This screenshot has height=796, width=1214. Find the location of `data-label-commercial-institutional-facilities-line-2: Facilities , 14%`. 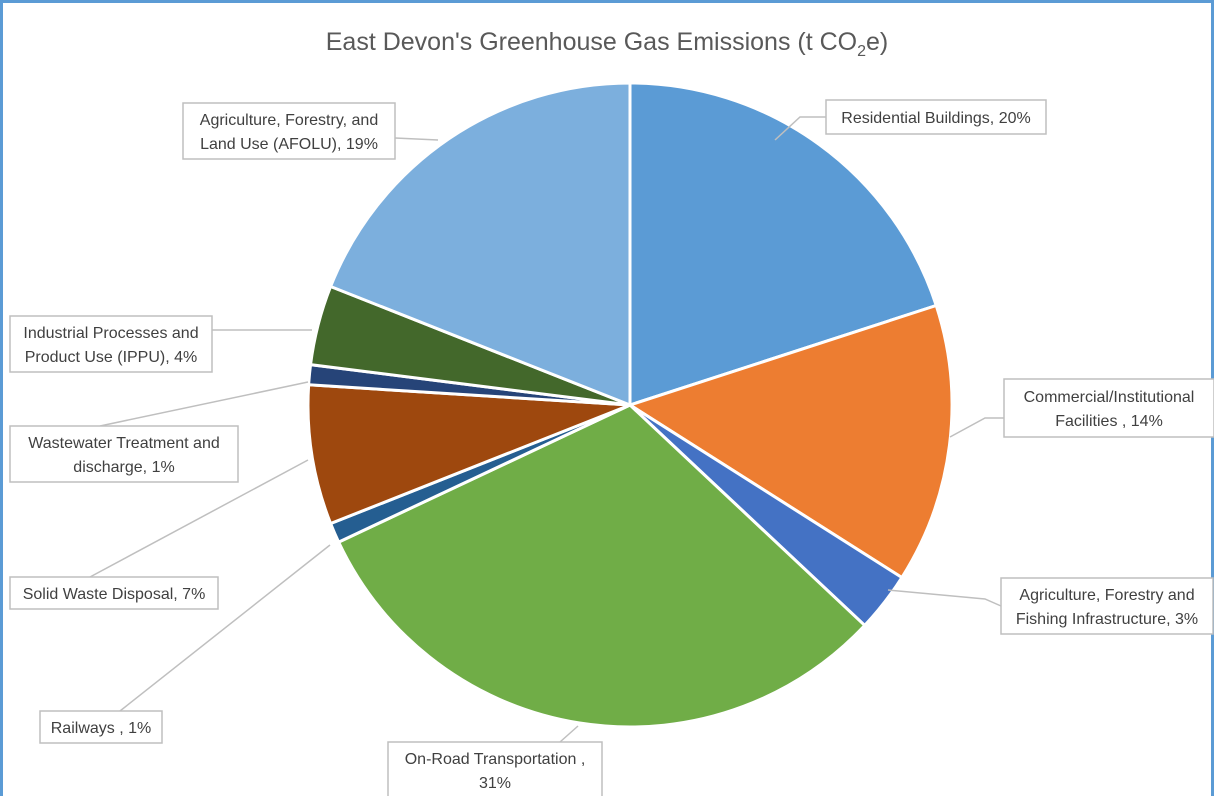

data-label-commercial-institutional-facilities-line-2: Facilities , 14% is located at coordinates (1109, 421).